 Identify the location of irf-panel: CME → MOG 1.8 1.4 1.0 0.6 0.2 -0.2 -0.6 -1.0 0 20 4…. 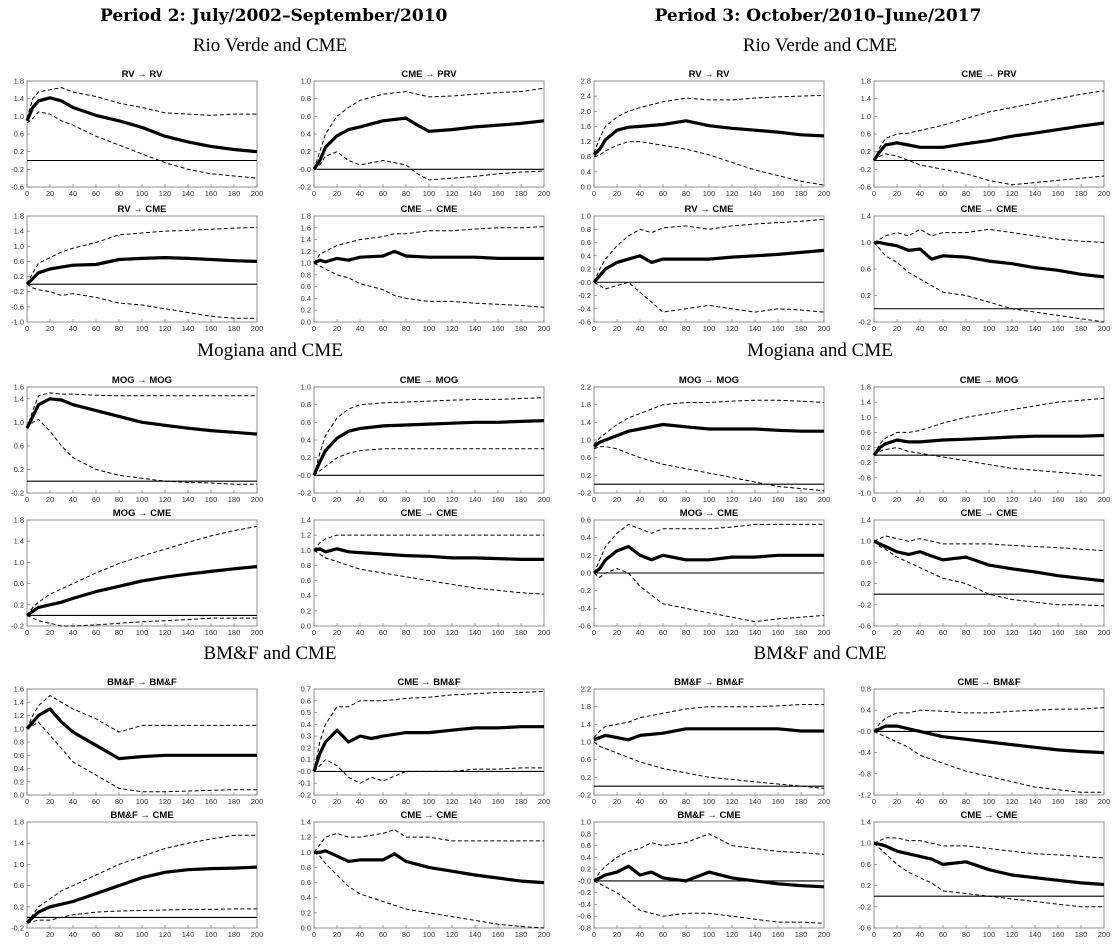
(980, 440).